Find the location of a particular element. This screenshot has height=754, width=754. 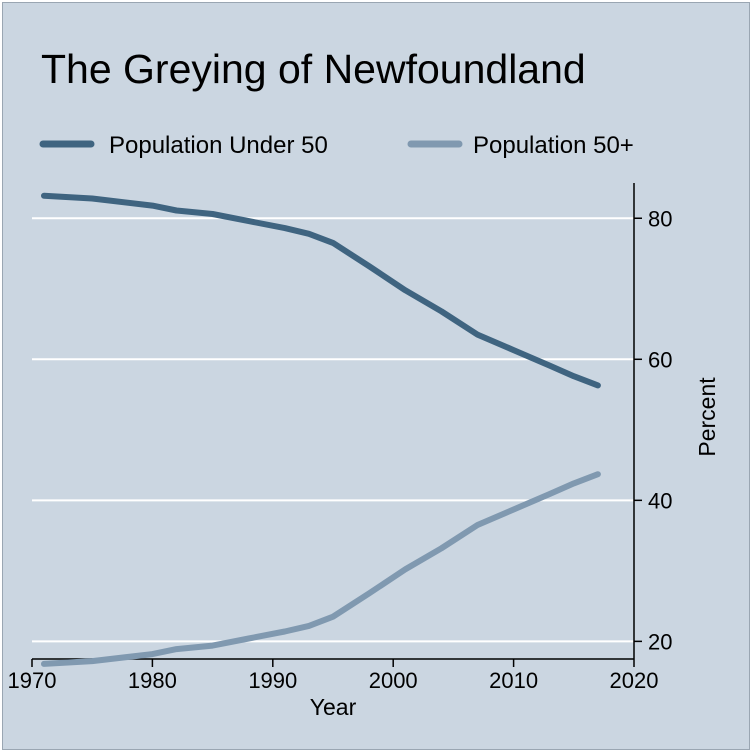

legend-label-under-50: Population Under 50 is located at coordinates (218, 145).